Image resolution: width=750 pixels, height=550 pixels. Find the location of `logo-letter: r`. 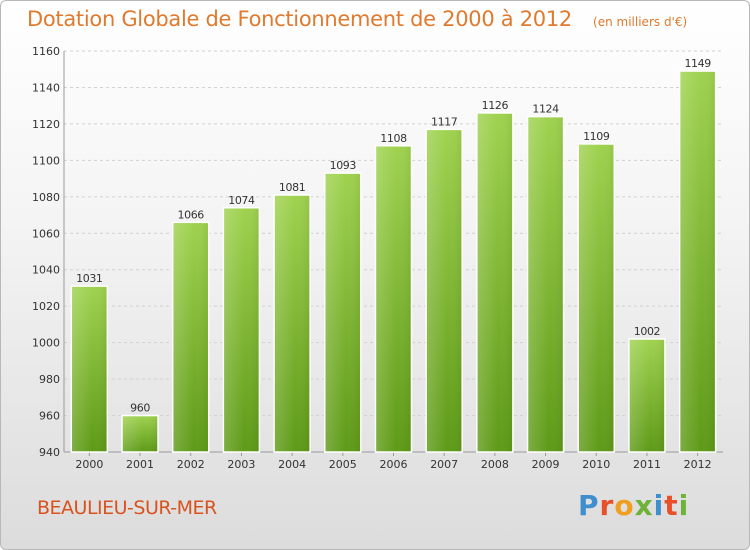

logo-letter: r is located at coordinates (607, 505).